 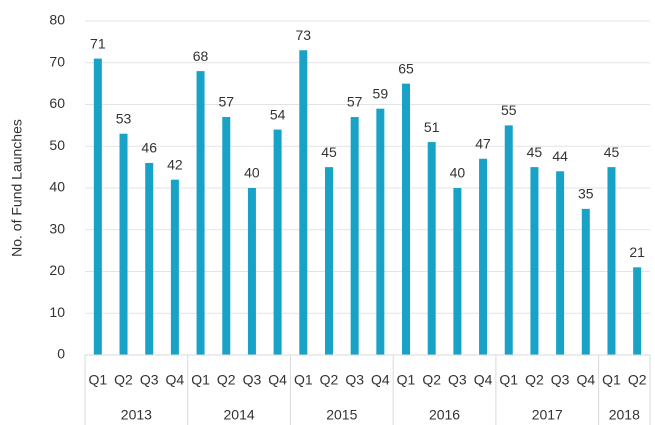 What do you see at coordinates (304, 35) in the screenshot?
I see `data-label: 73` at bounding box center [304, 35].